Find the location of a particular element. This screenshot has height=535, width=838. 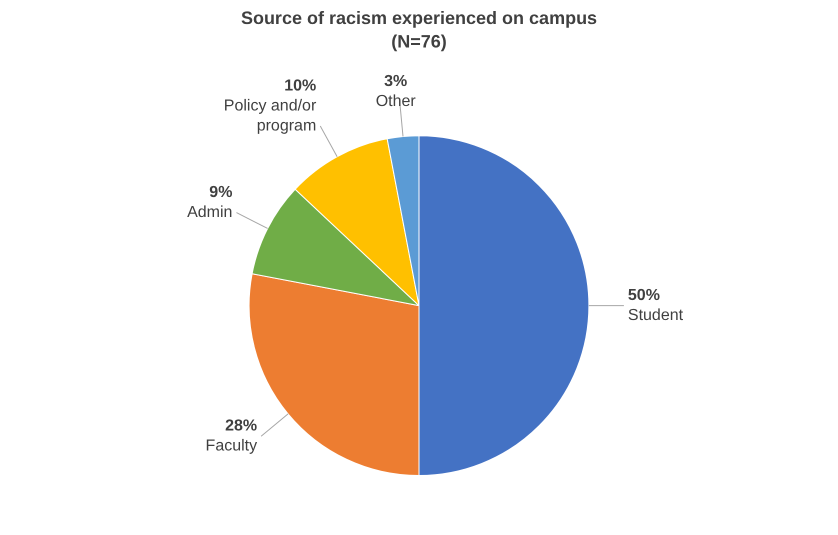

chart-subtitle: (N=76) is located at coordinates (419, 41).